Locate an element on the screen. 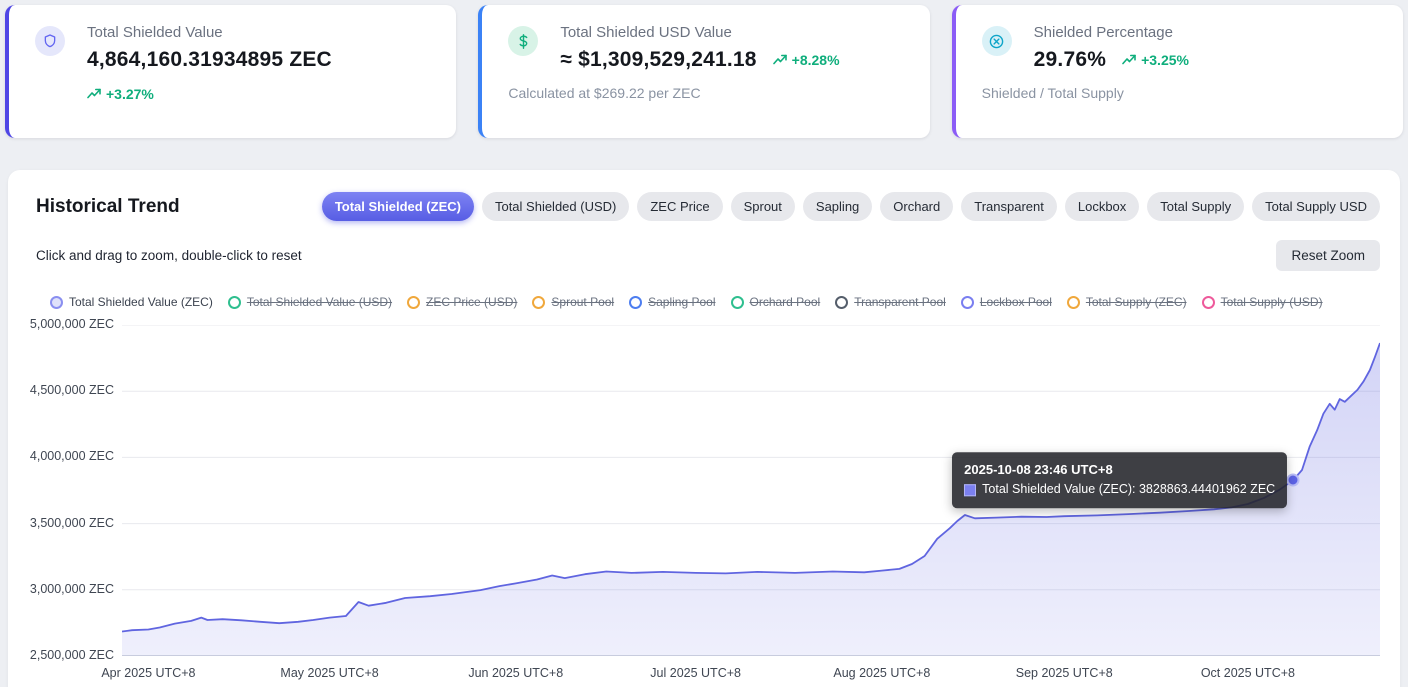  card-title: Total Shielded USD Value is located at coordinates (646, 32).